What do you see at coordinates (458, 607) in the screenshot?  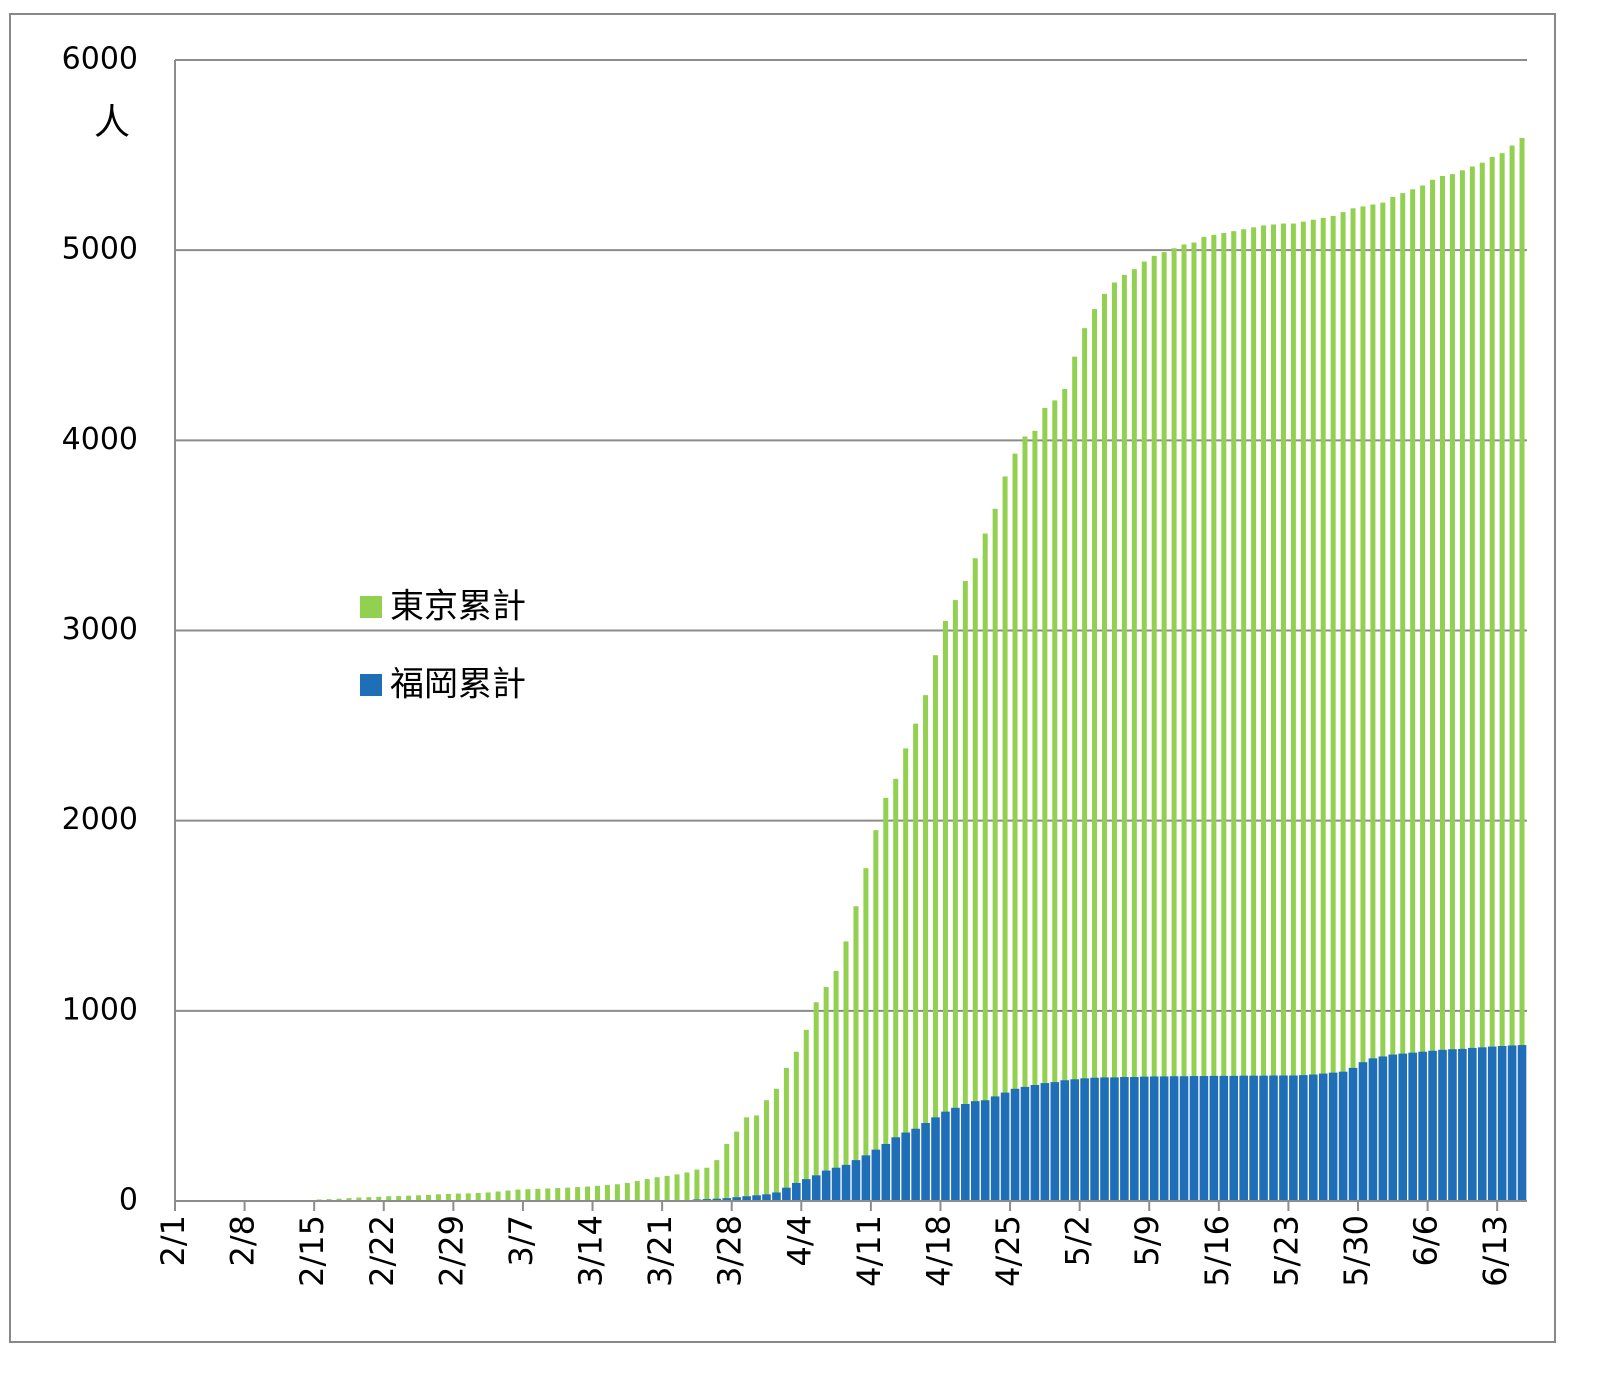 I see `legend-label: 東京累計` at bounding box center [458, 607].